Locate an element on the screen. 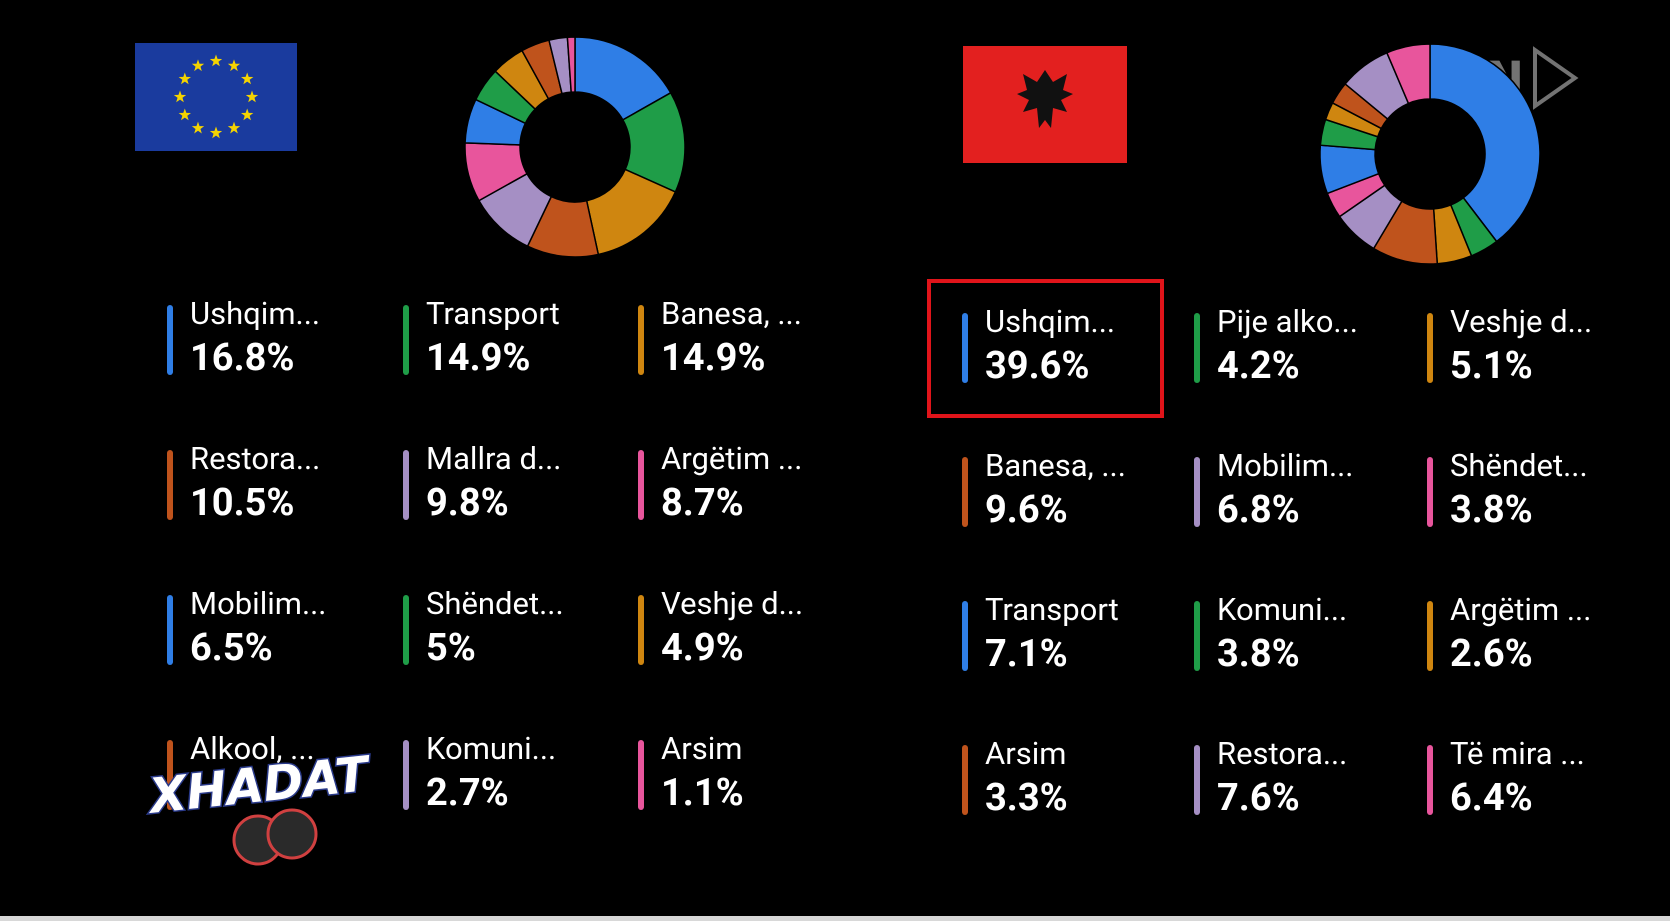  watermark-icon is located at coordinates (1556, 78).